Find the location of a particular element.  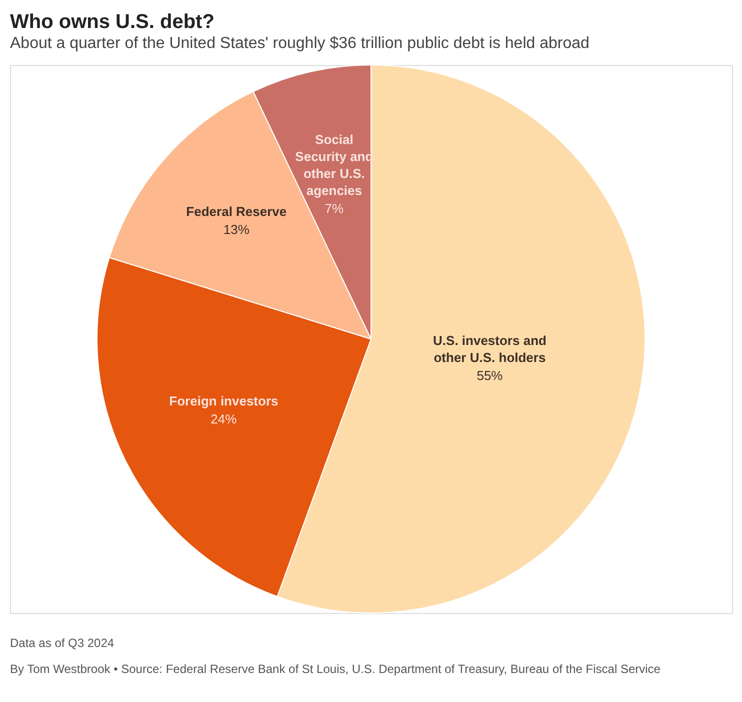

data-label: 55% is located at coordinates (490, 375).